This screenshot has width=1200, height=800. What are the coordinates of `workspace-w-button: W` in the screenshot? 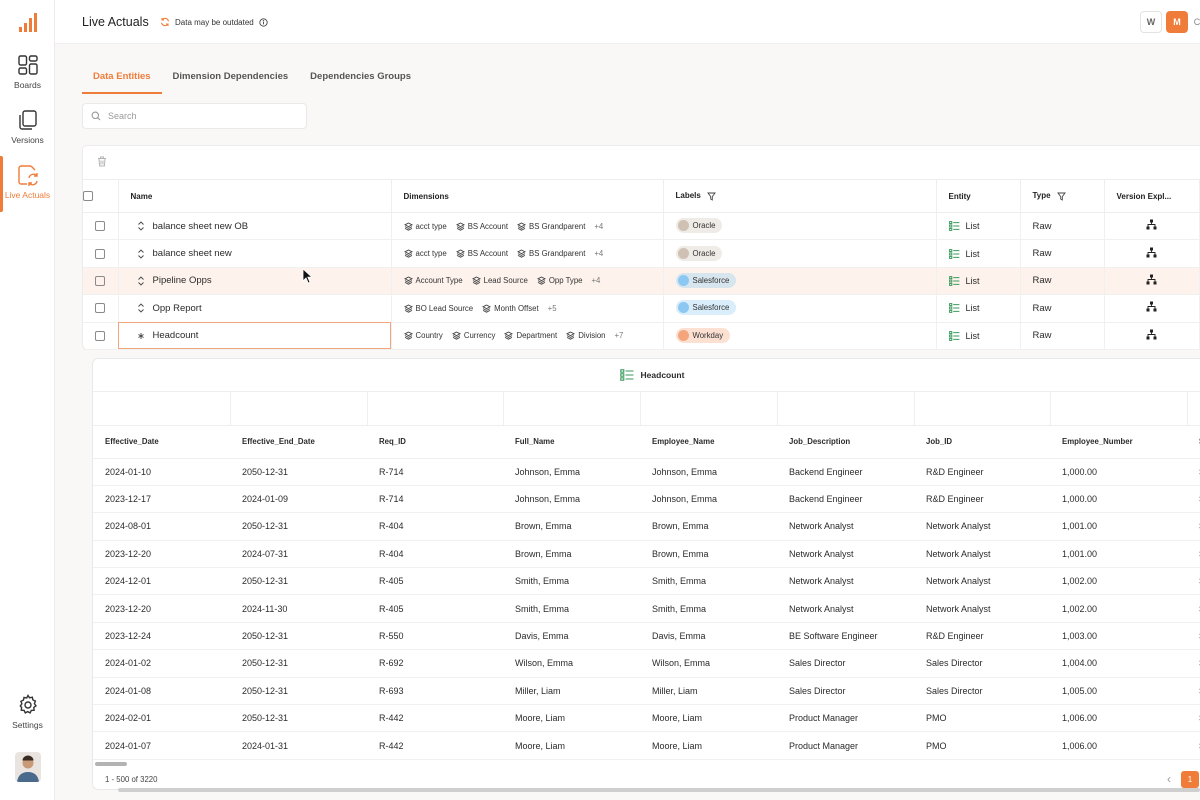 It's located at (1151, 22).